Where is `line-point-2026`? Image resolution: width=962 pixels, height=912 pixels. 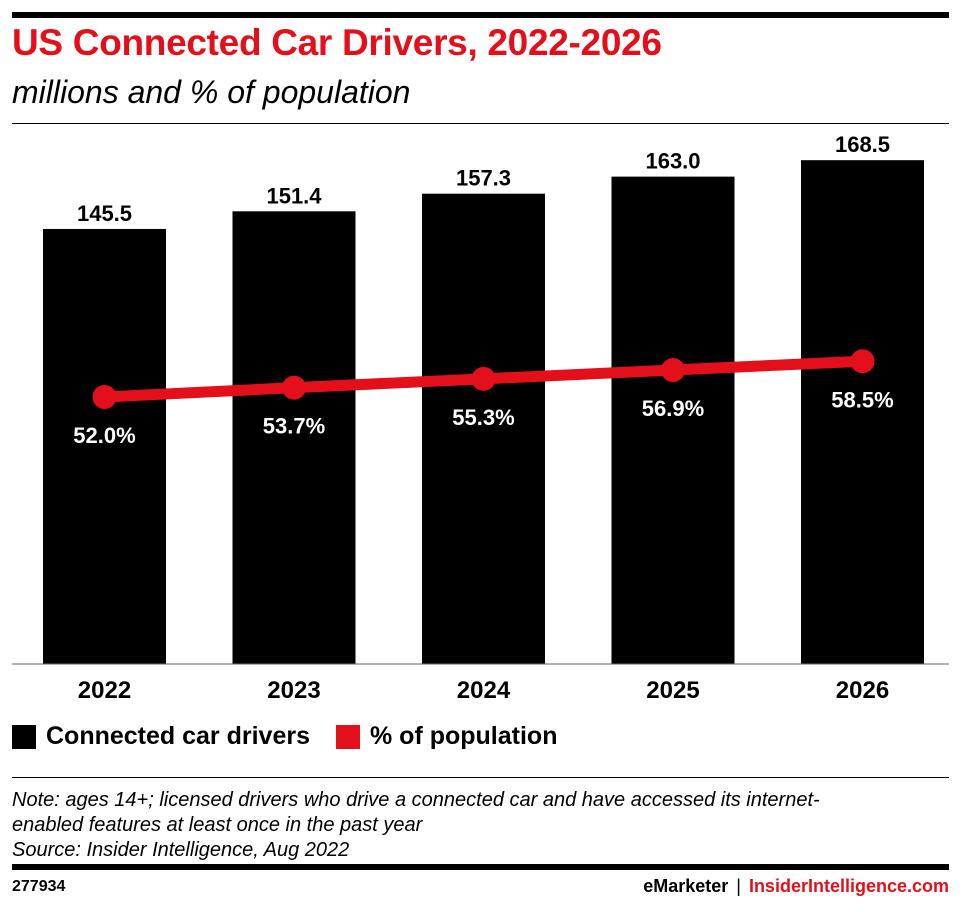
line-point-2026 is located at coordinates (862, 361).